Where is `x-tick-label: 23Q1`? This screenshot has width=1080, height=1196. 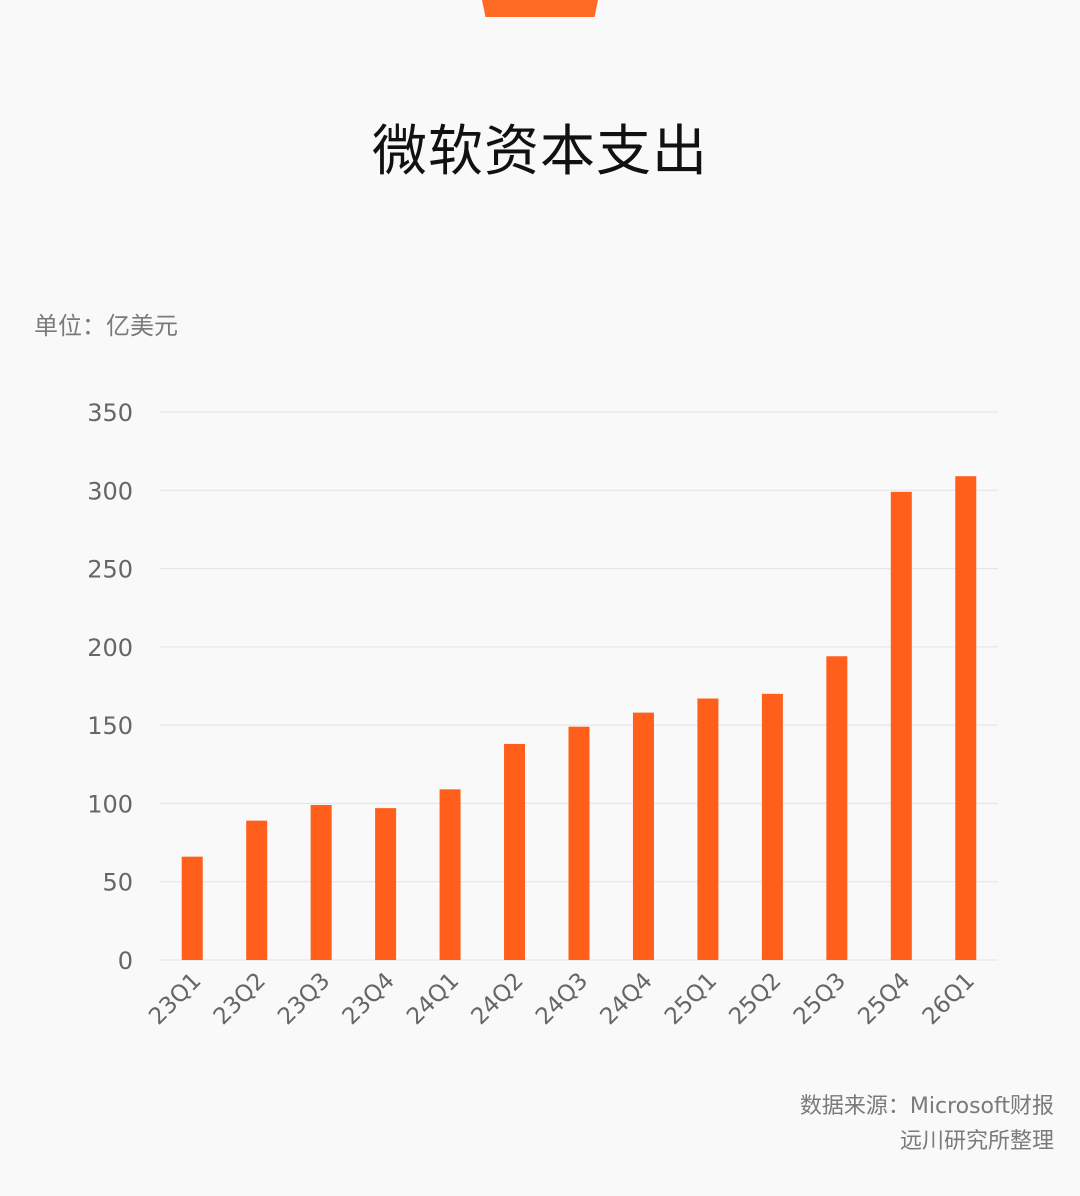
x-tick-label: 23Q1 is located at coordinates (175, 999).